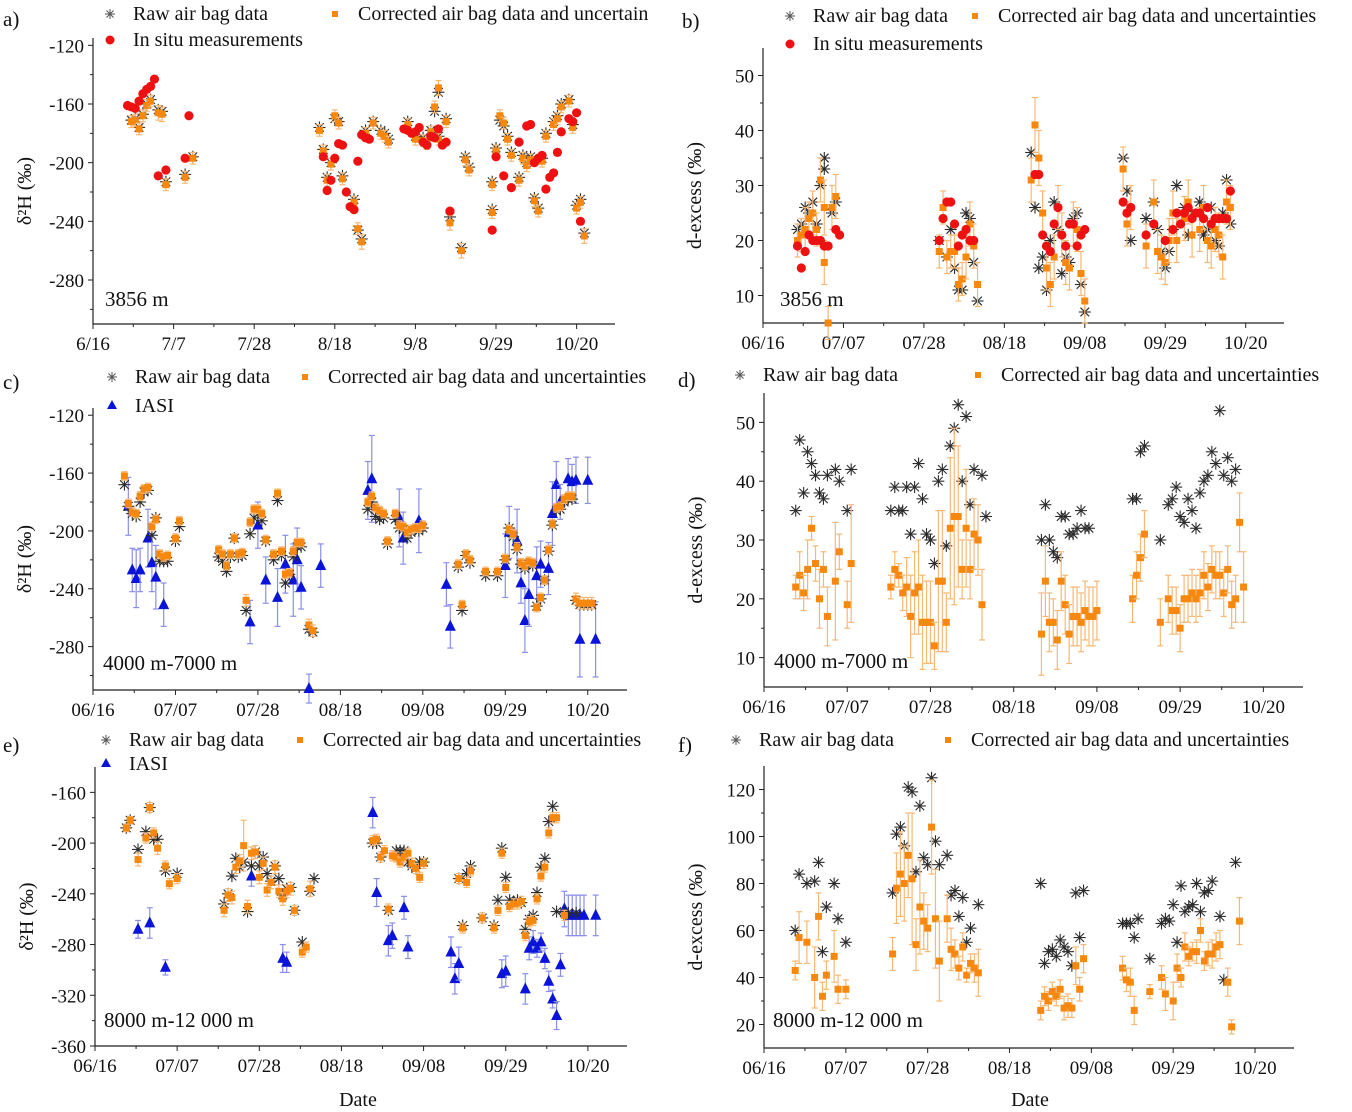 The height and width of the screenshot is (1112, 1352). I want to click on x-tick-label: 08/18, so click(340, 710).